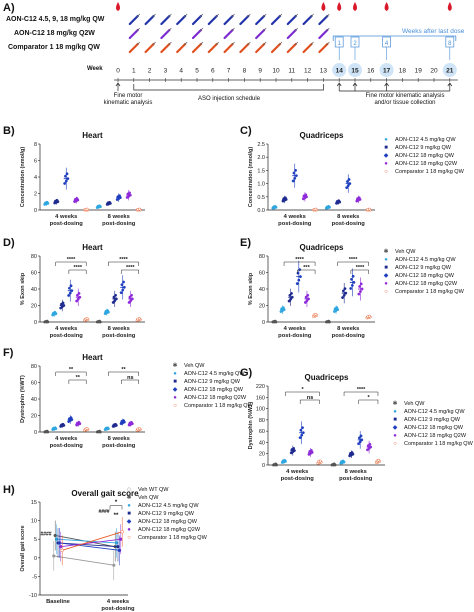  I want to click on y-tick-label: 160, so click(260, 398).